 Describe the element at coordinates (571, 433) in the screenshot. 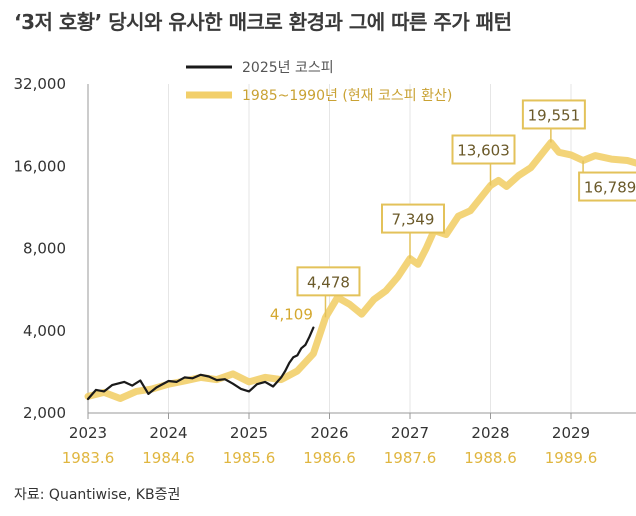

I see `x-tick-label: 2029` at that location.